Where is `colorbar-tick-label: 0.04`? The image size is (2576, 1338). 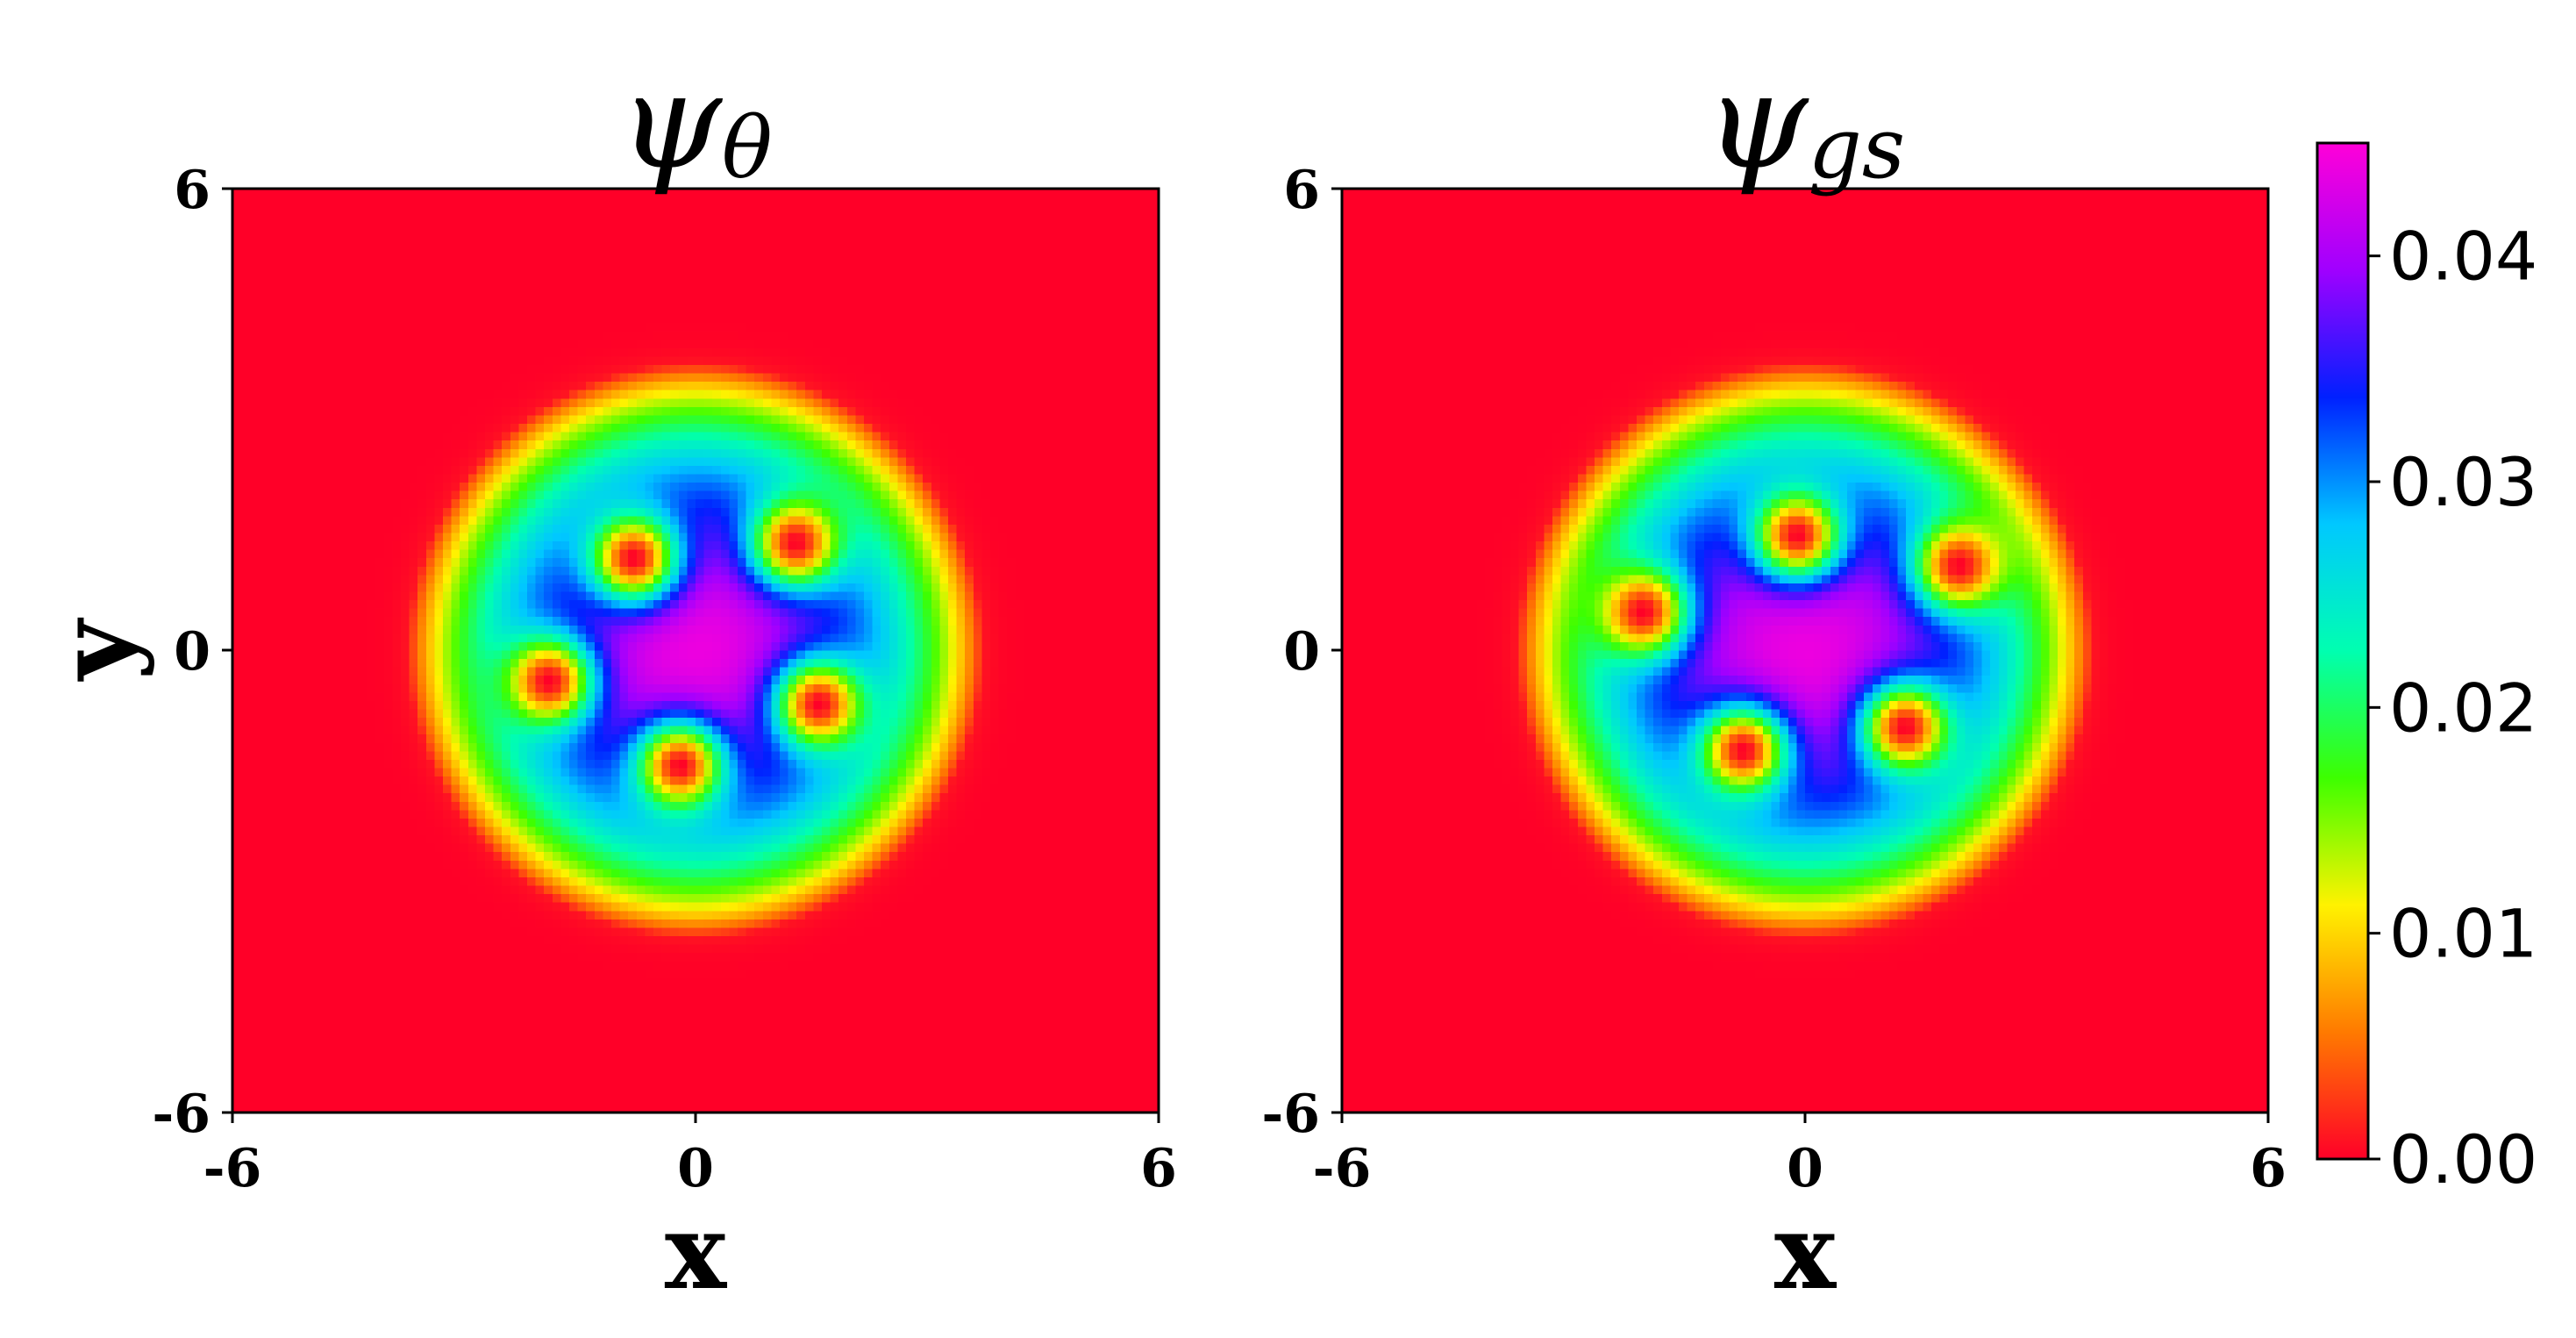
colorbar-tick-label: 0.04 is located at coordinates (2463, 257).